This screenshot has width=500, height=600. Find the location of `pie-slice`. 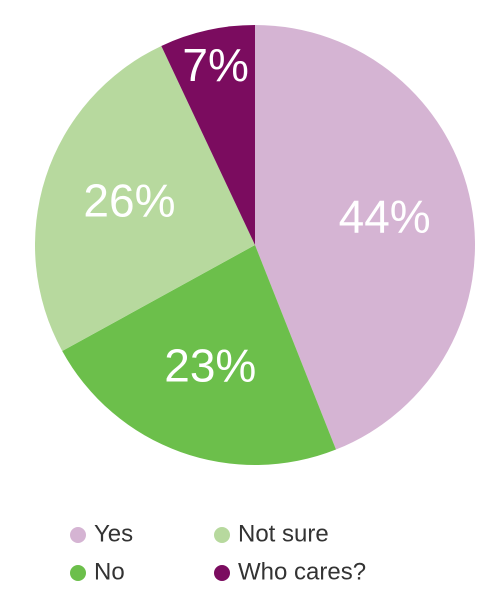

pie-slice is located at coordinates (208, 135).